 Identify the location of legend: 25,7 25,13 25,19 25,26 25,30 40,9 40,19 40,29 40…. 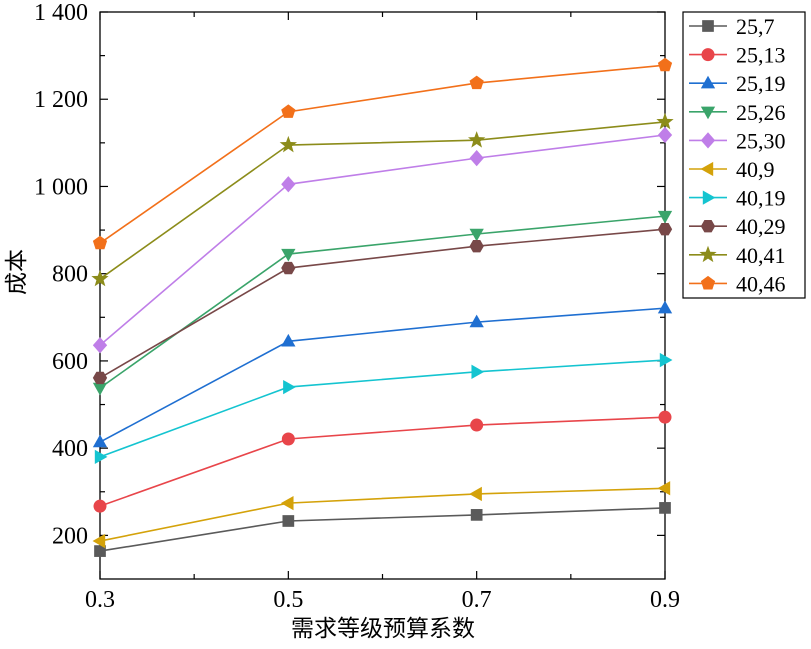
(744, 155).